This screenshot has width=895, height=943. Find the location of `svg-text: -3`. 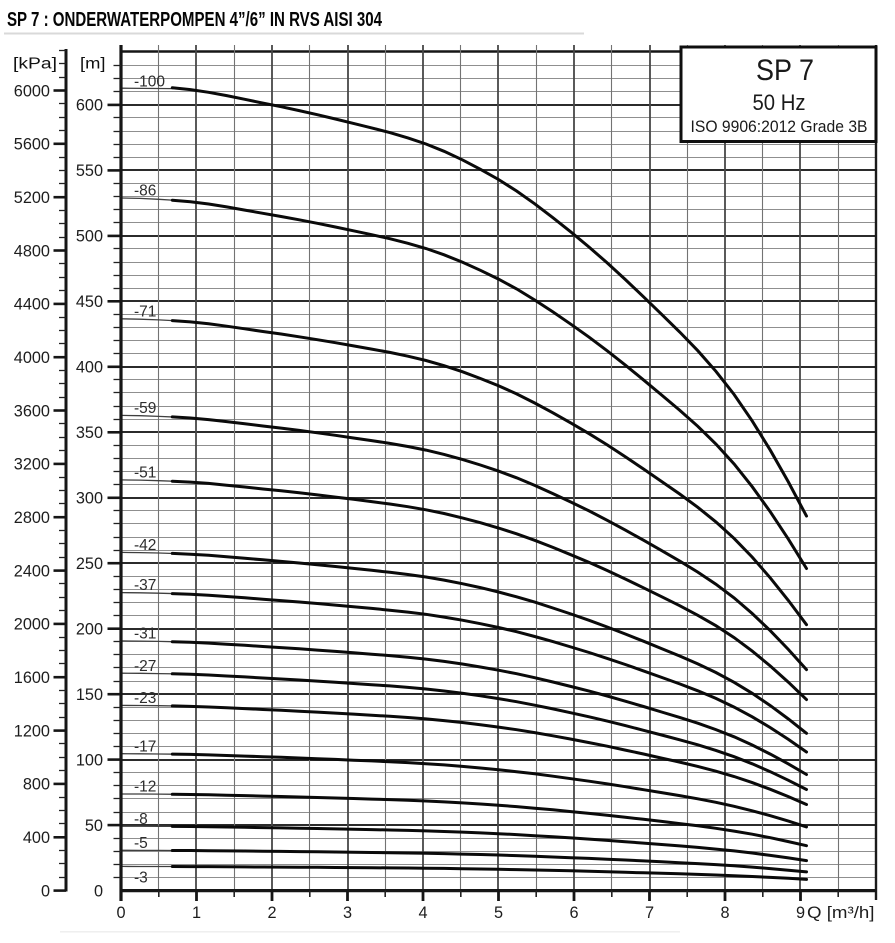

svg-text: -3 is located at coordinates (141, 878).